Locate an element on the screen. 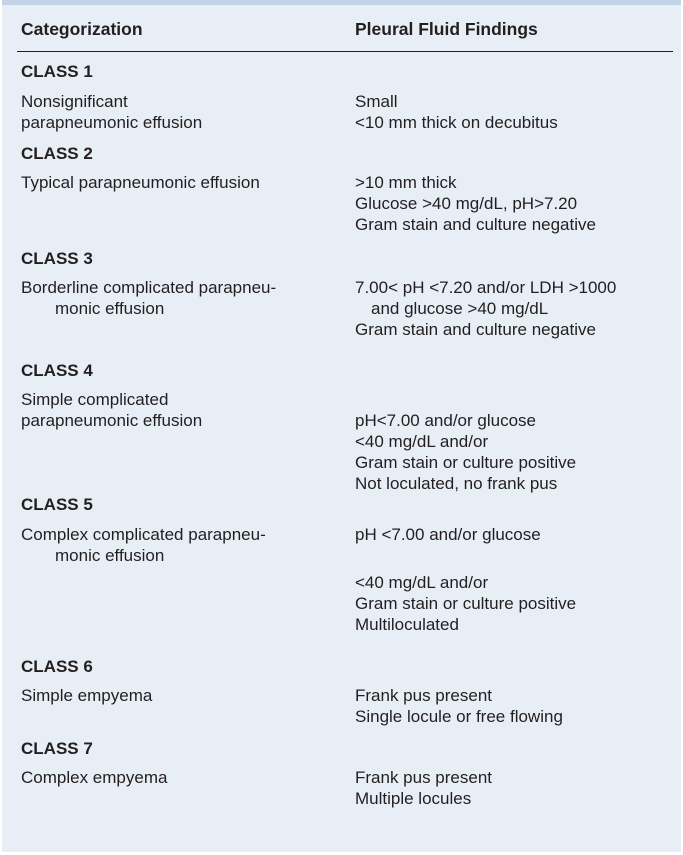  categorization-cell: Simple empyema is located at coordinates (86, 695).